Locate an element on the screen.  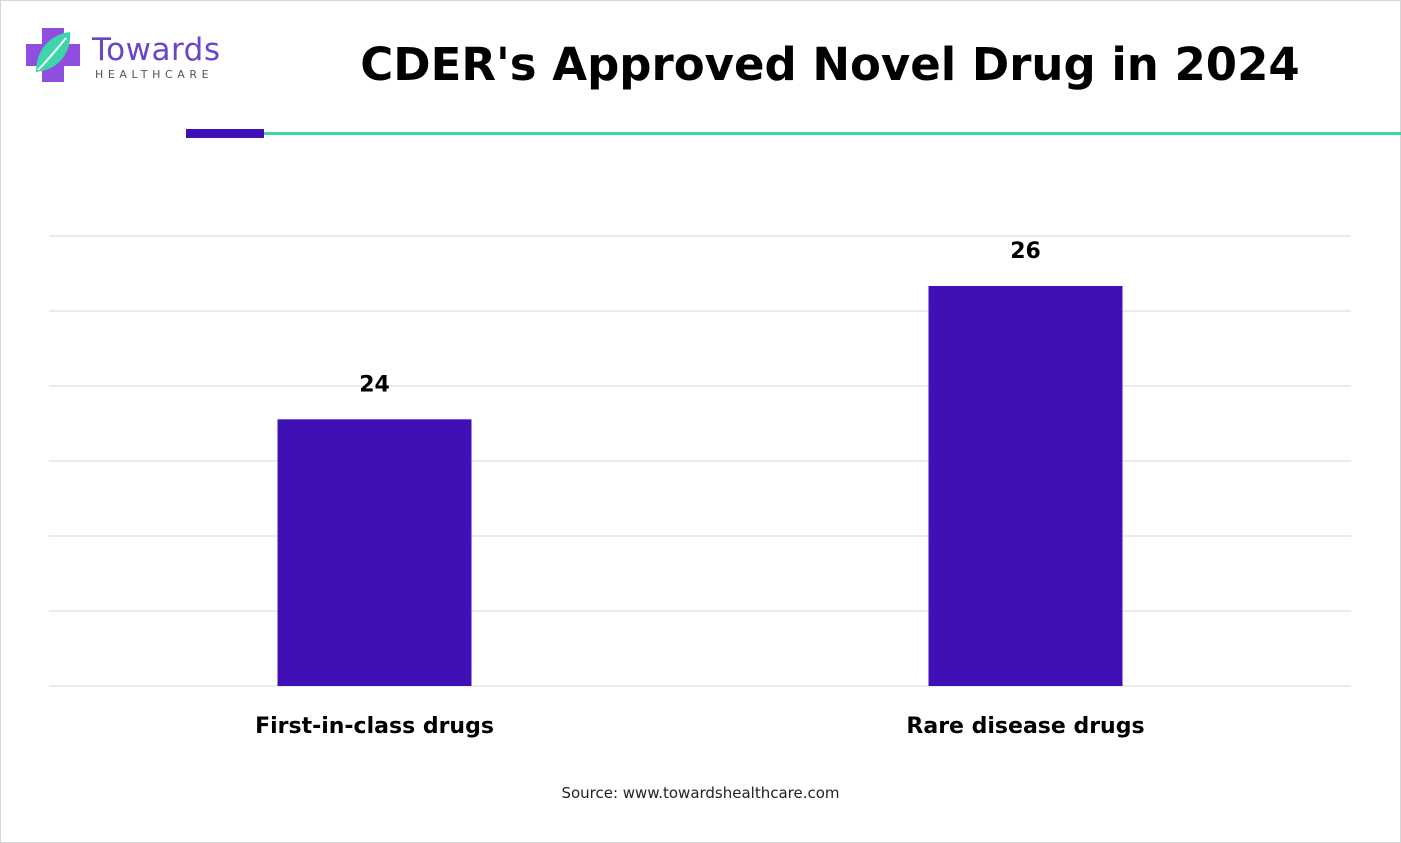
title-rule-accent is located at coordinates (225, 133).